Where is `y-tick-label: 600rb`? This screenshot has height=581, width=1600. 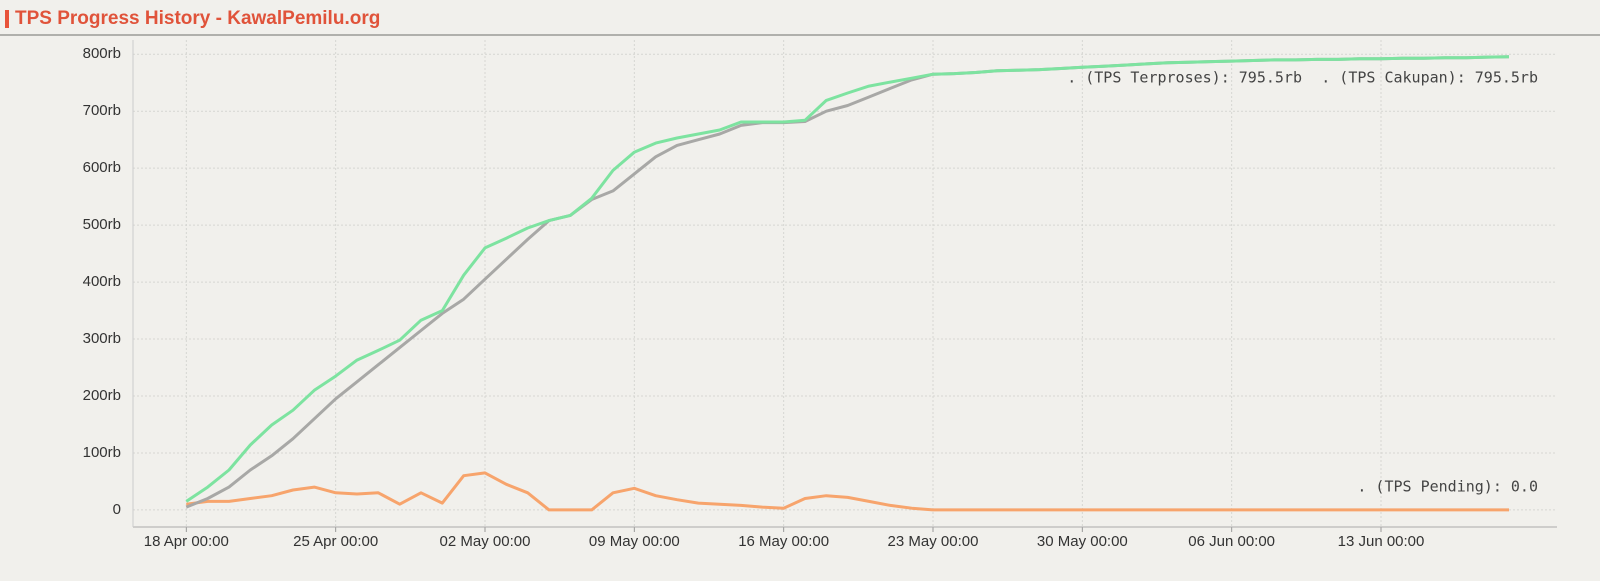 y-tick-label: 600rb is located at coordinates (102, 167).